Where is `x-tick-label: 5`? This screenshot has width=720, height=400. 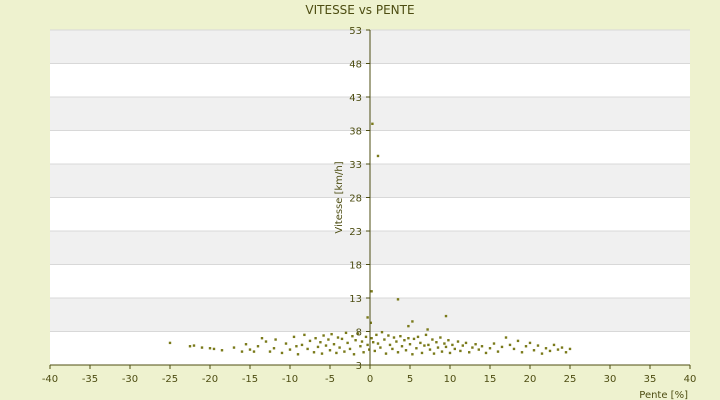 x-tick-label: 5 is located at coordinates (410, 379).